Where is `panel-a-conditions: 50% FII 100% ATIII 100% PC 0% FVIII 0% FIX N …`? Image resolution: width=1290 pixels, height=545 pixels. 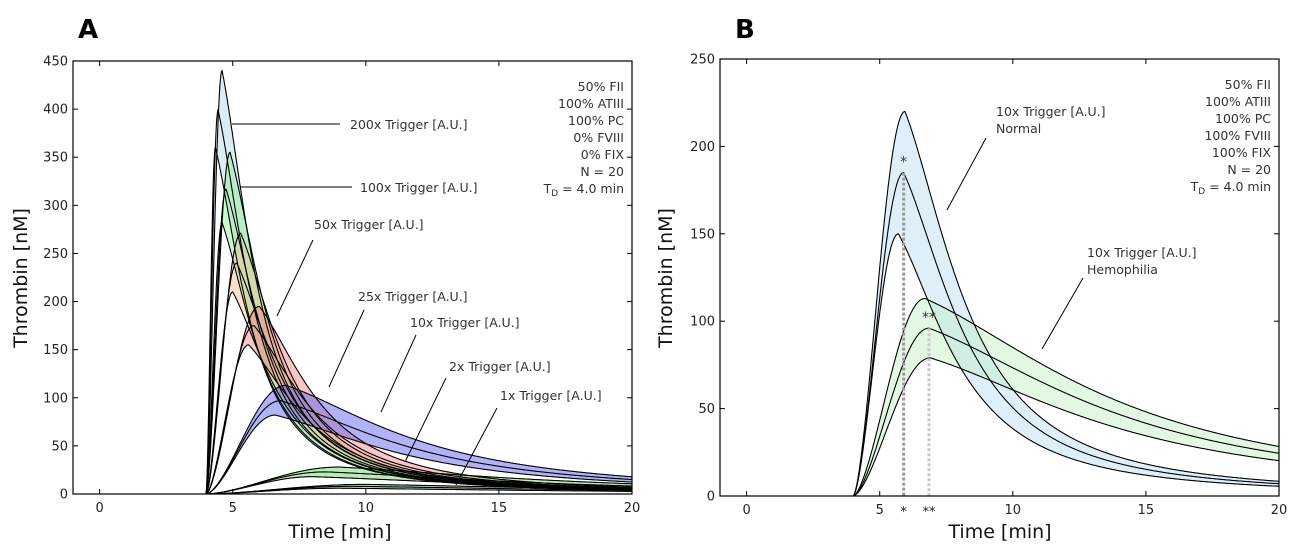
panel-a-conditions: 50% FII 100% ATIII 100% PC 0% FVIII 0% FIX N … is located at coordinates (584, 139).